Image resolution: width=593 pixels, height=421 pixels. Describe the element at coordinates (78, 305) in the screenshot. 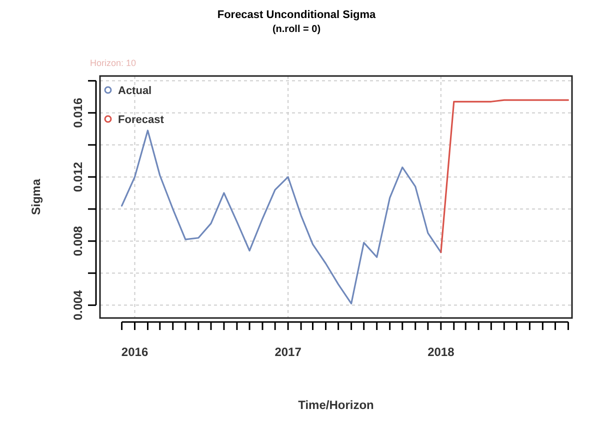

I see `y-tick-label: 0.004` at that location.